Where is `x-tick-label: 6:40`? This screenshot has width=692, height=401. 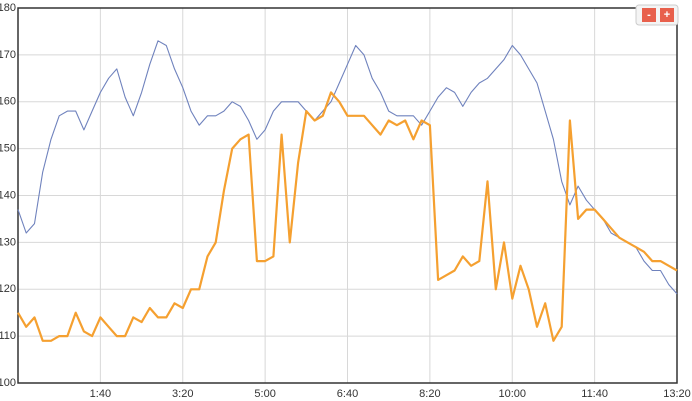 x-tick-label: 6:40 is located at coordinates (347, 394).